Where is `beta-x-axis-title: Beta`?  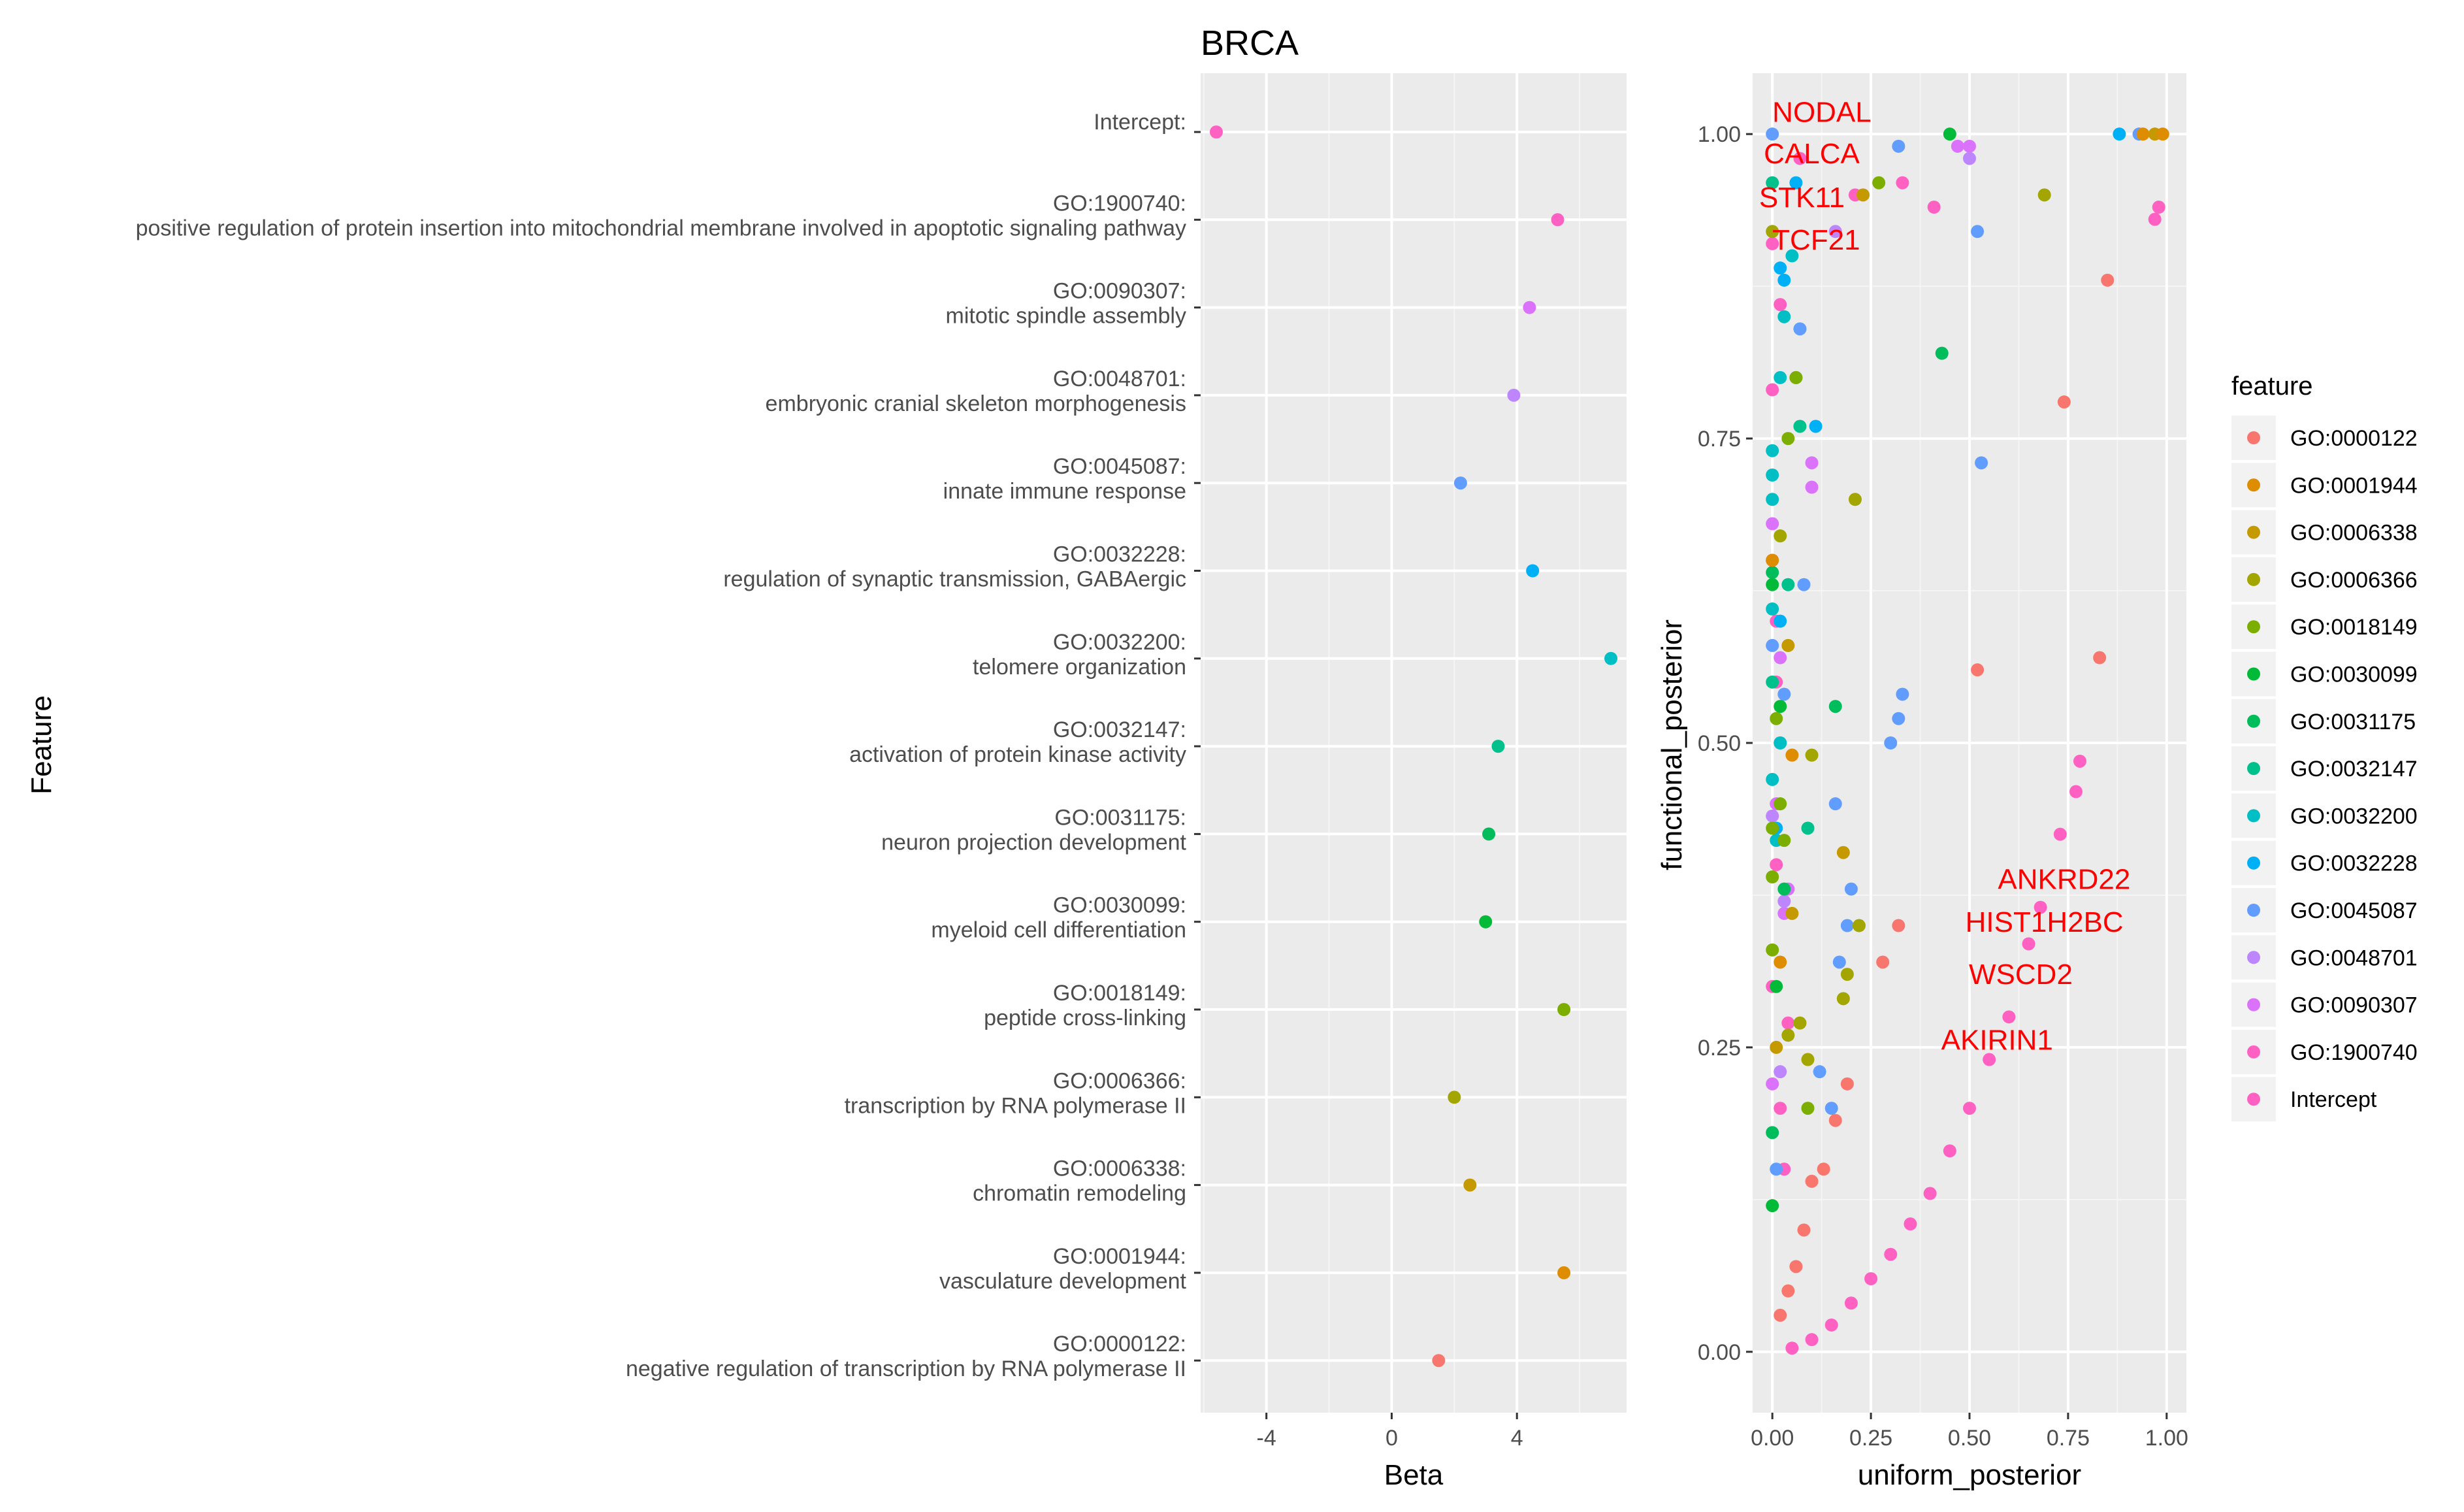 beta-x-axis-title: Beta is located at coordinates (1414, 1475).